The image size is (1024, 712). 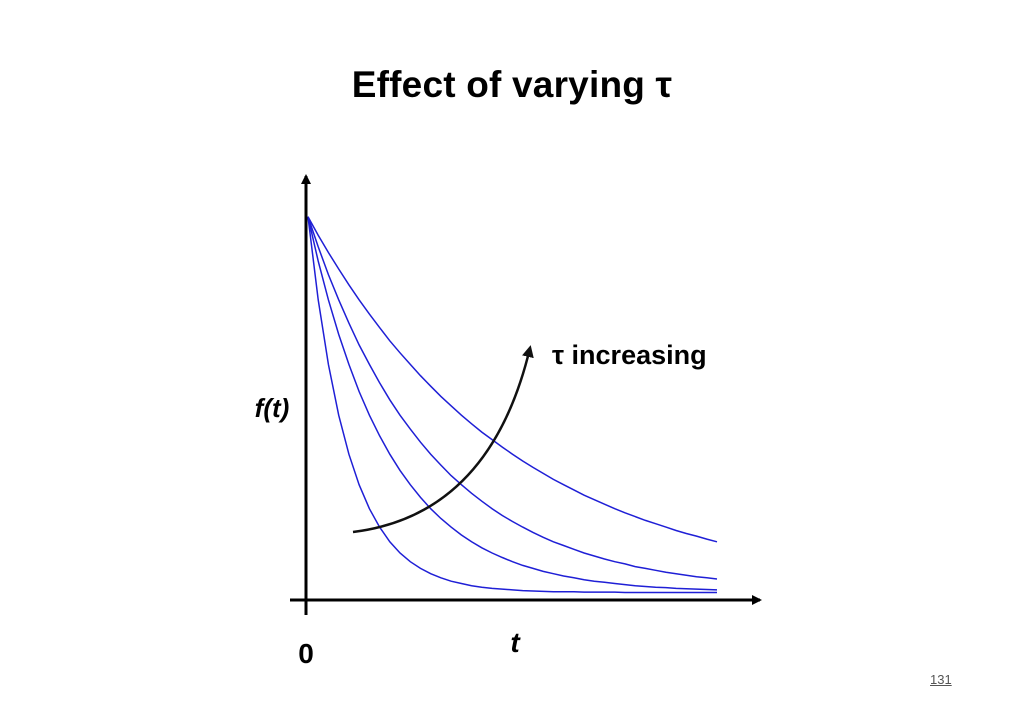 I want to click on slide-title: Effect of varying τ, so click(x=512, y=84).